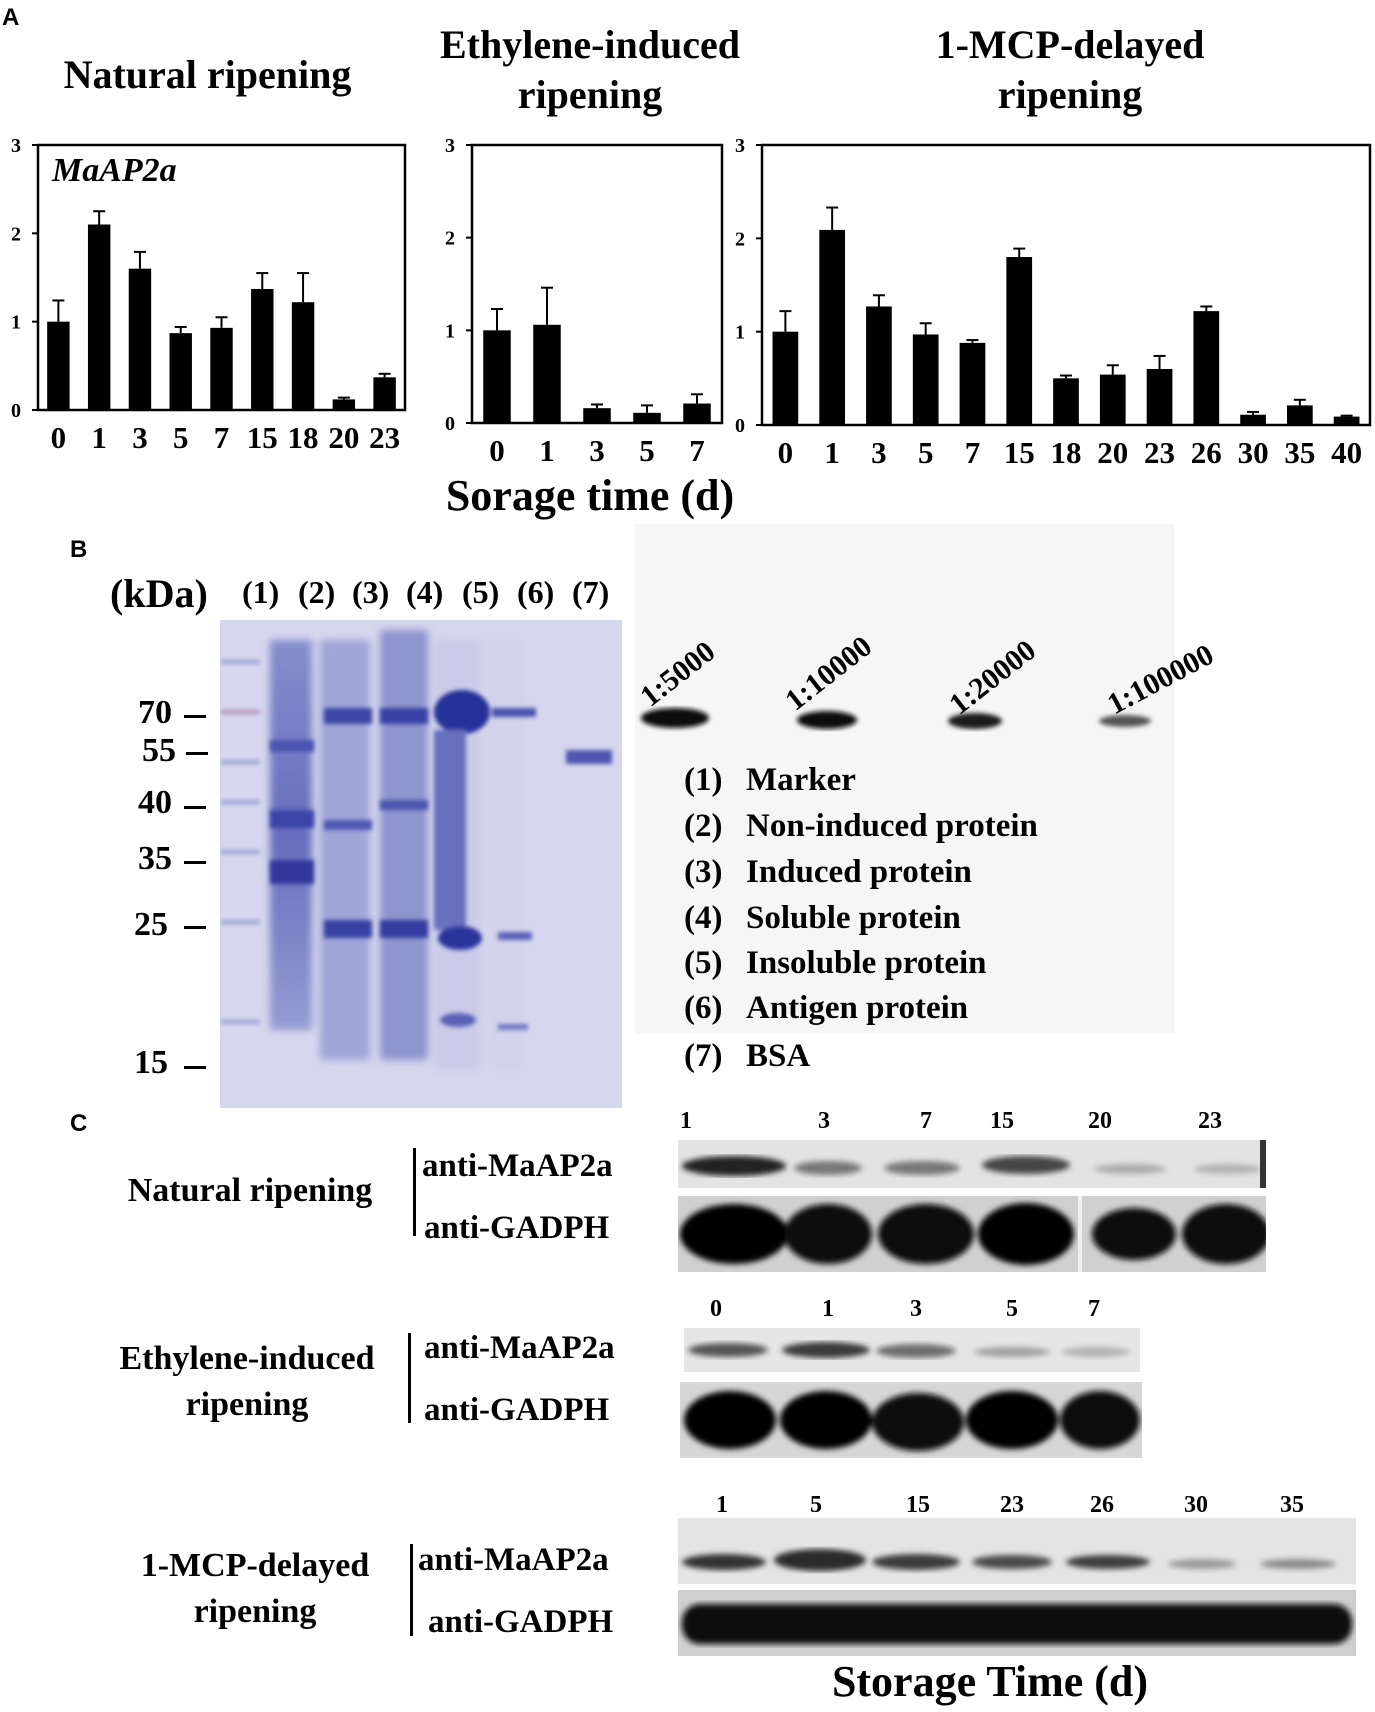 The image size is (1375, 1712). What do you see at coordinates (371, 592) in the screenshot?
I see `lane-label: (3)` at bounding box center [371, 592].